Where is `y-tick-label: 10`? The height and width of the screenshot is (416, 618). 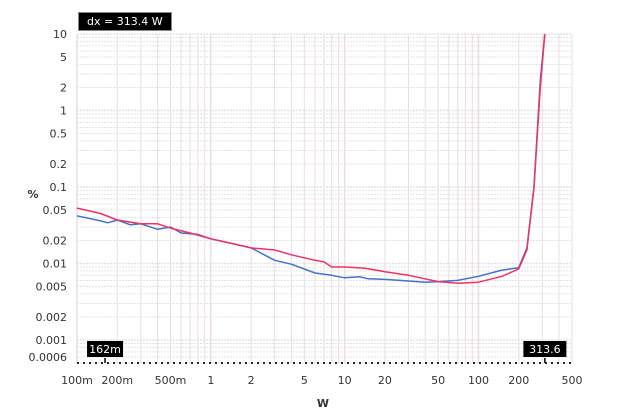
y-tick-label: 10 is located at coordinates (60, 34).